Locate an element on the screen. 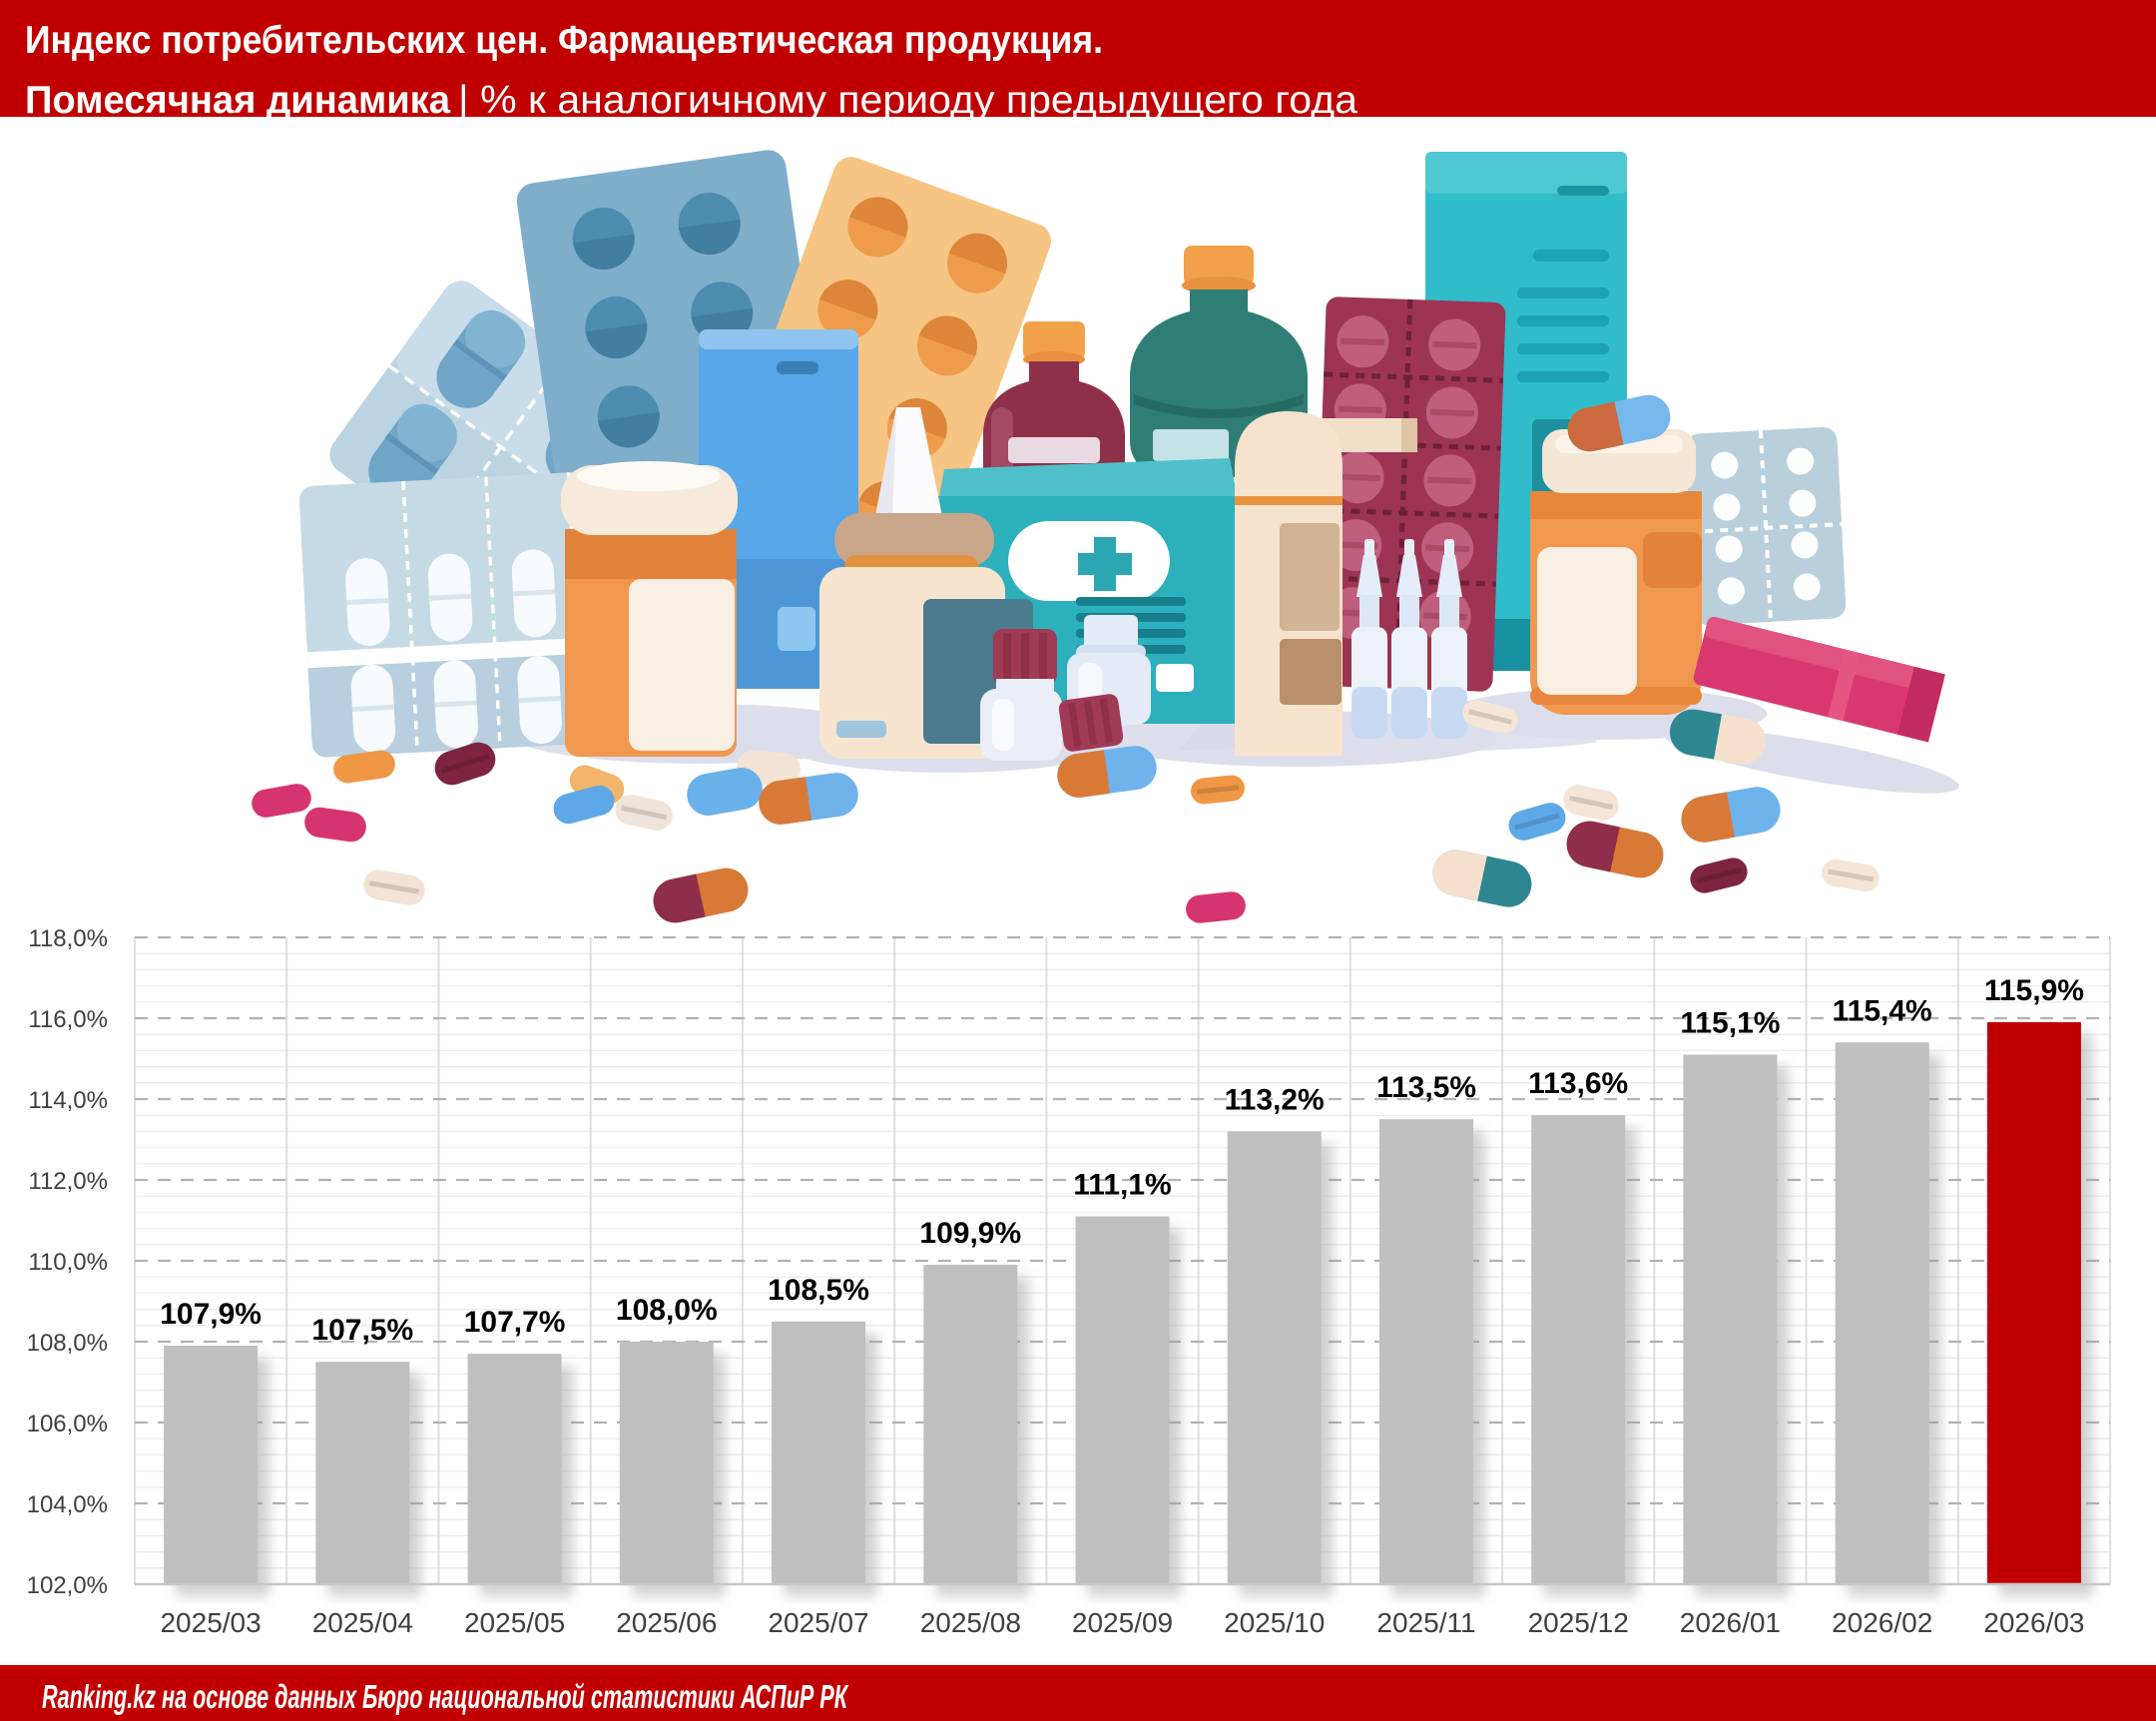  svg-text: 2025/06 is located at coordinates (666, 1622).